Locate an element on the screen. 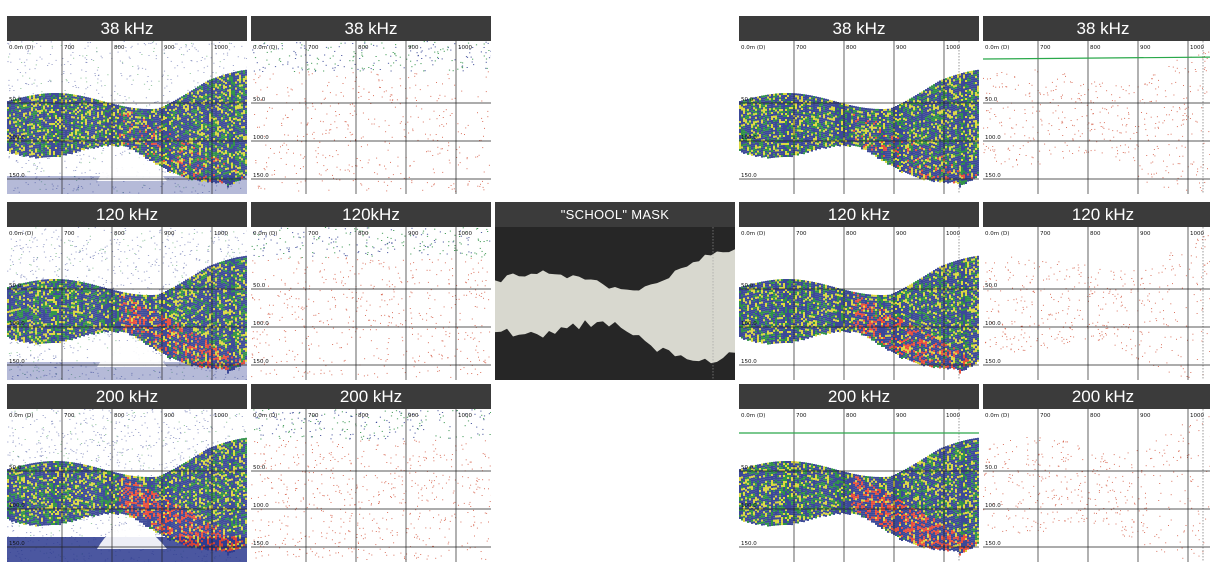  p9-depth-label-100.0: 100.0 is located at coordinates (993, 324).